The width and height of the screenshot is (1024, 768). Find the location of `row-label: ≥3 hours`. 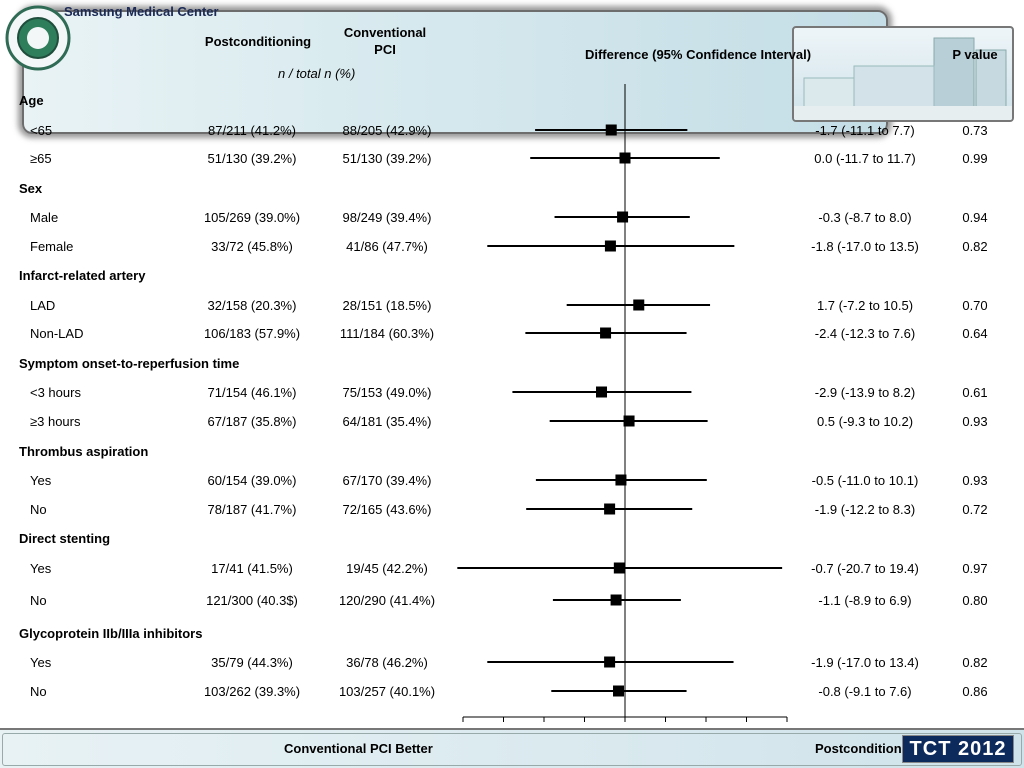

row-label: ≥3 hours is located at coordinates (55, 421).